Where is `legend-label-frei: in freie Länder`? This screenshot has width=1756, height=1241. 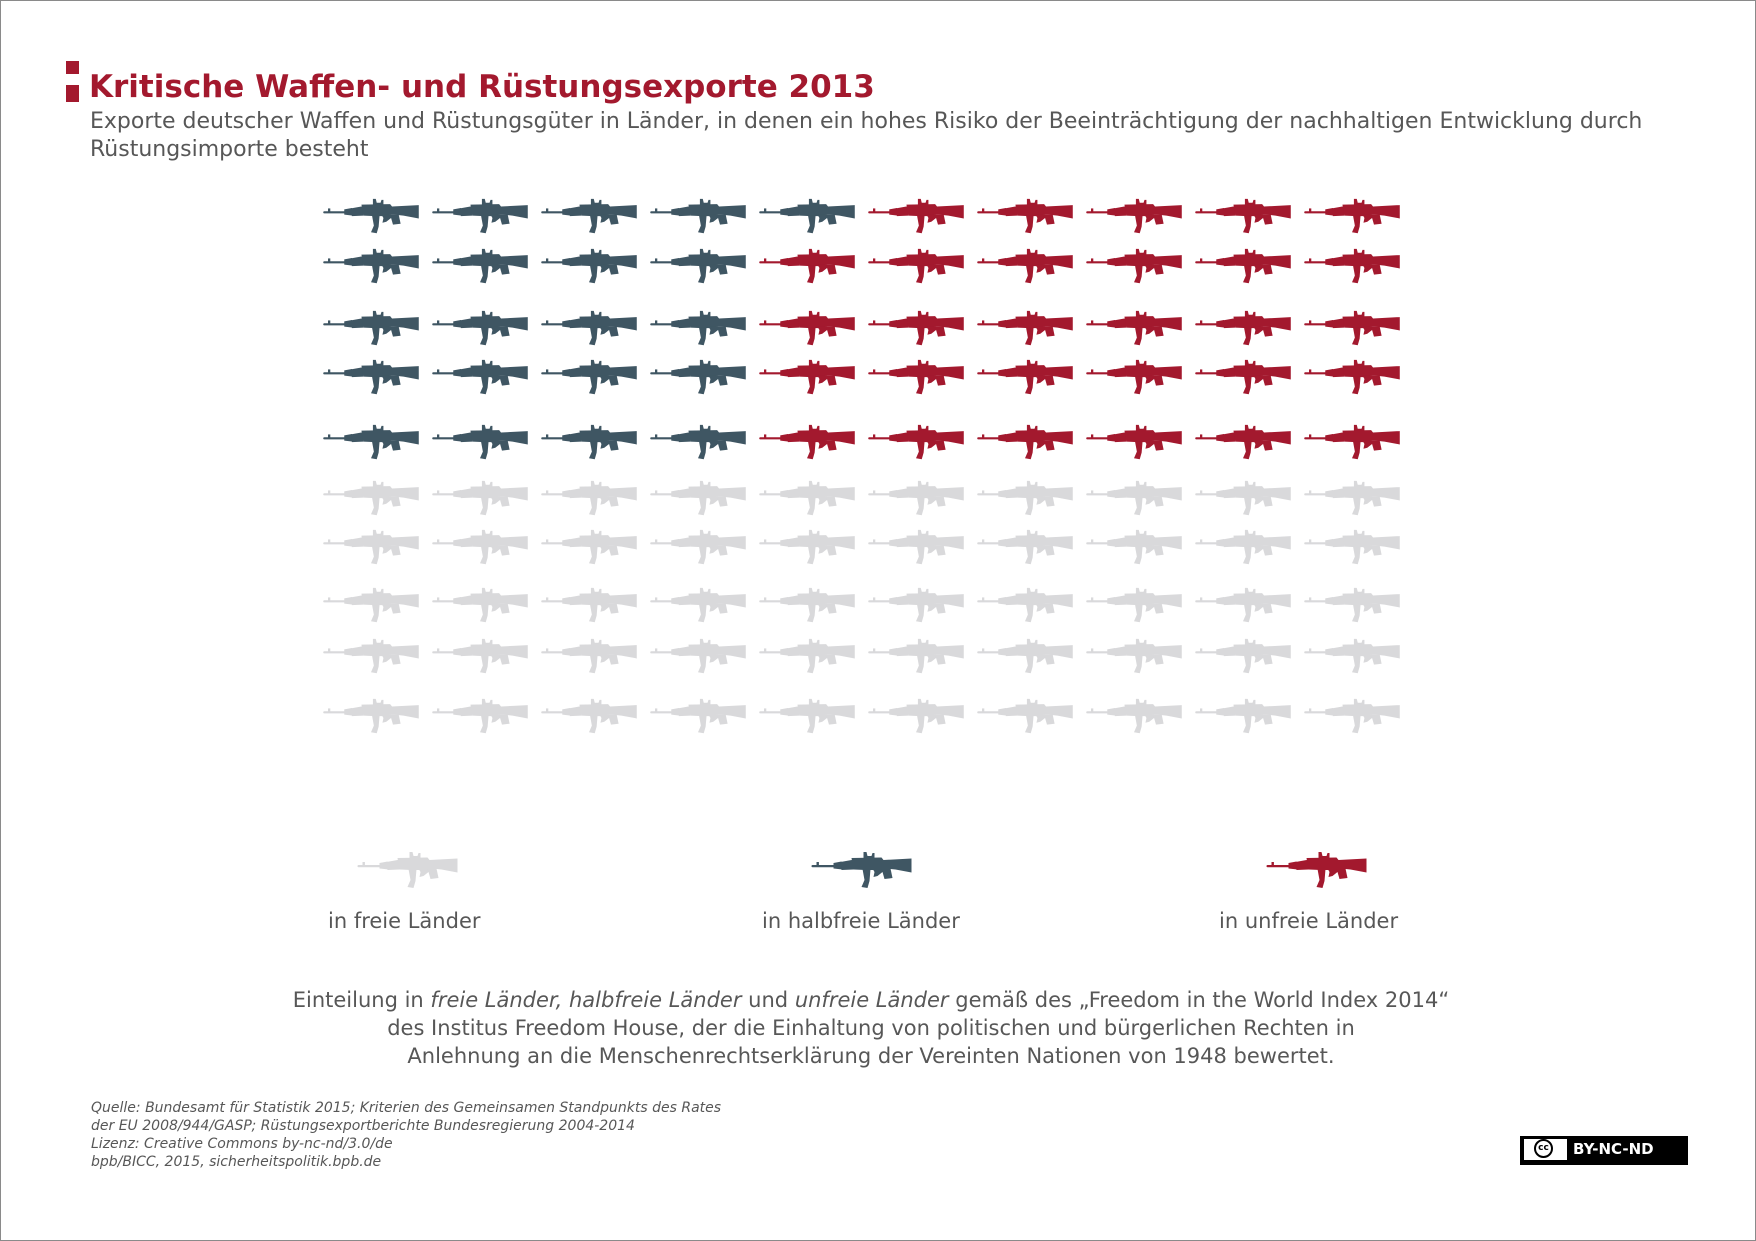 legend-label-frei: in freie Länder is located at coordinates (404, 921).